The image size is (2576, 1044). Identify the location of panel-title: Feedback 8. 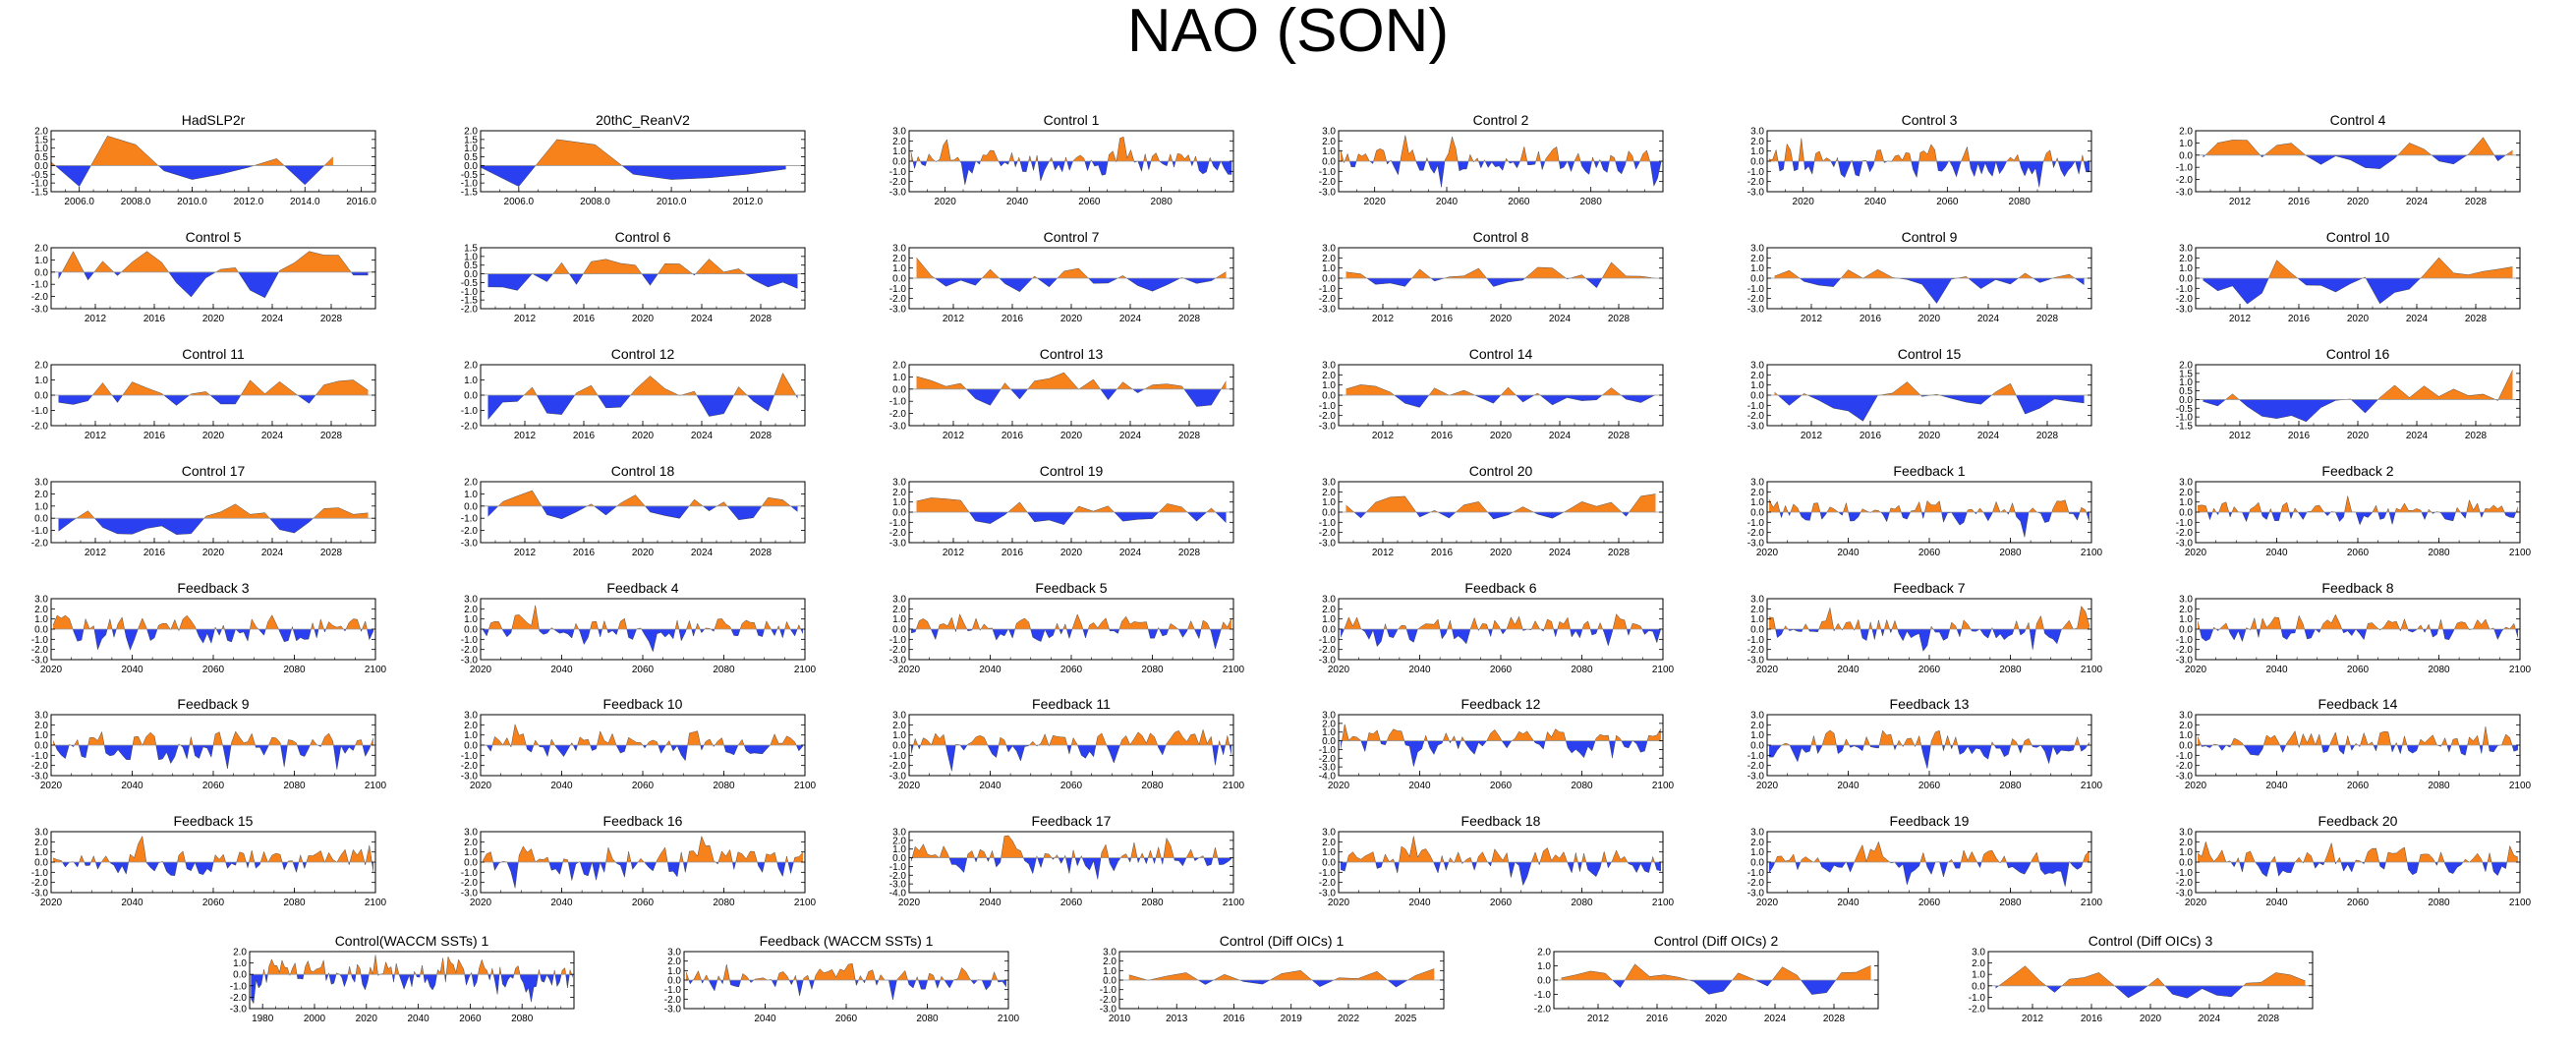
(2357, 588).